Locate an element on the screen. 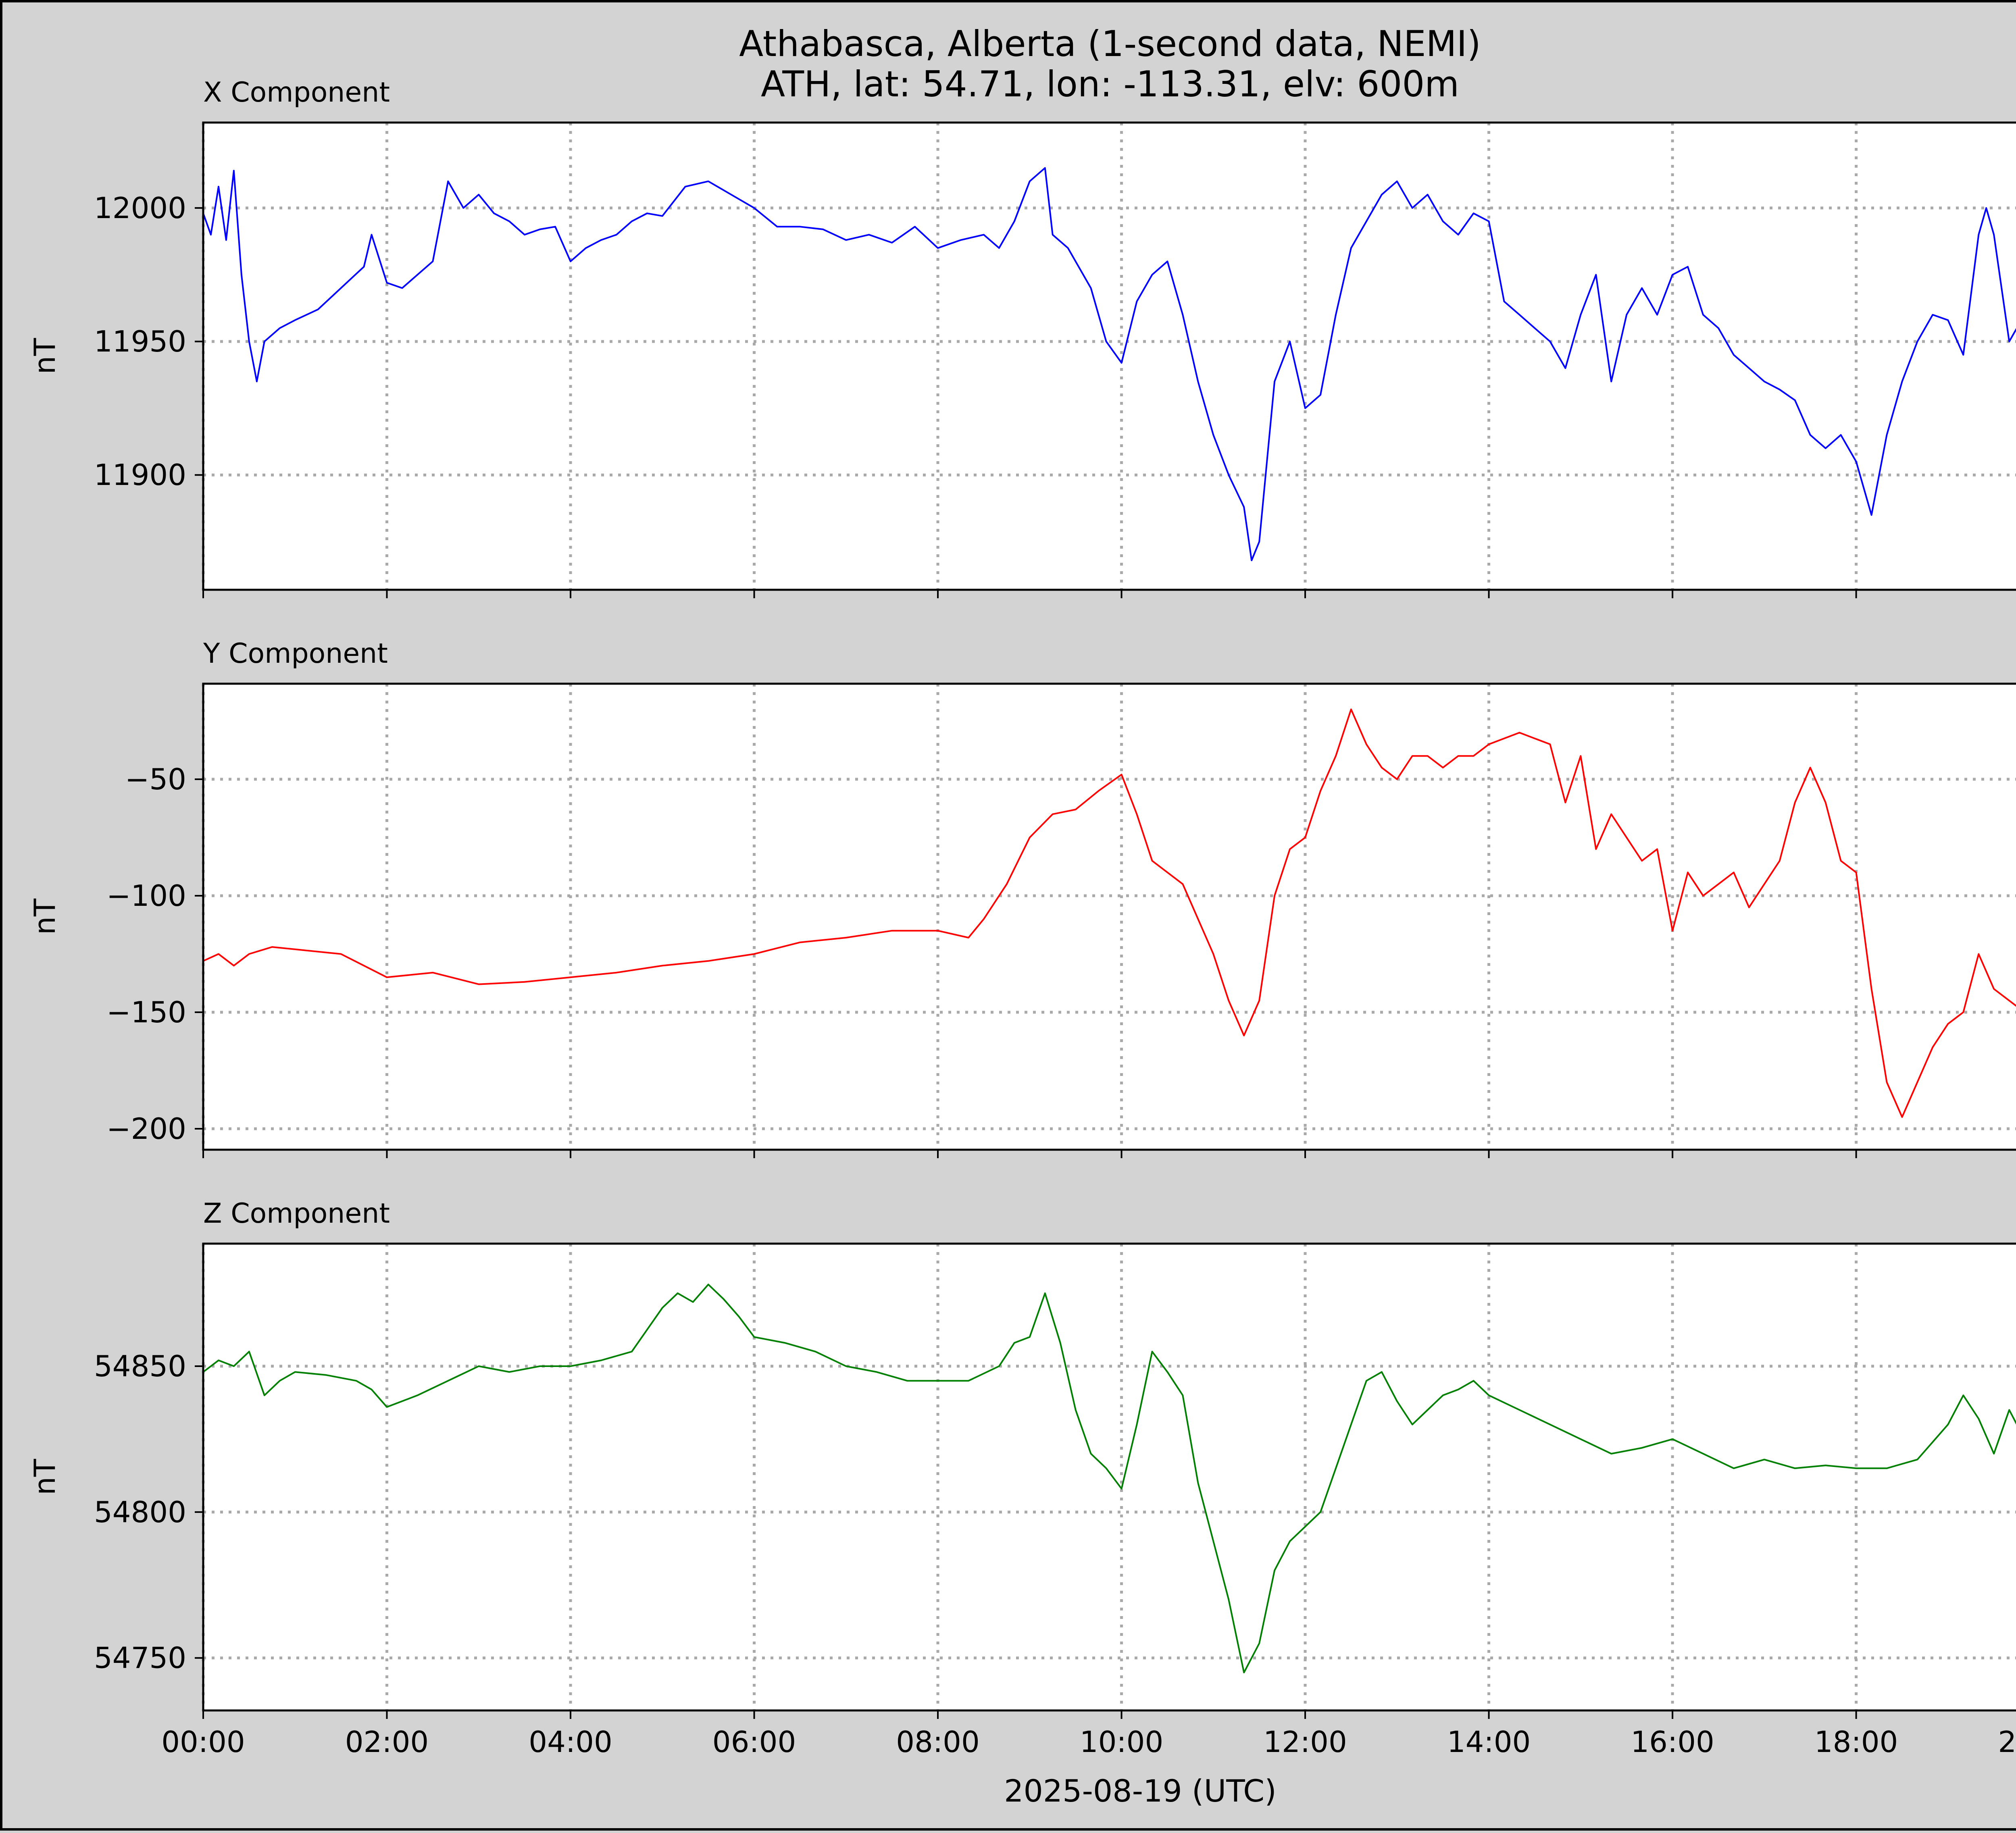 The width and height of the screenshot is (2016, 1833). panel-3-x-tick-label: 02:00 is located at coordinates (387, 1742).